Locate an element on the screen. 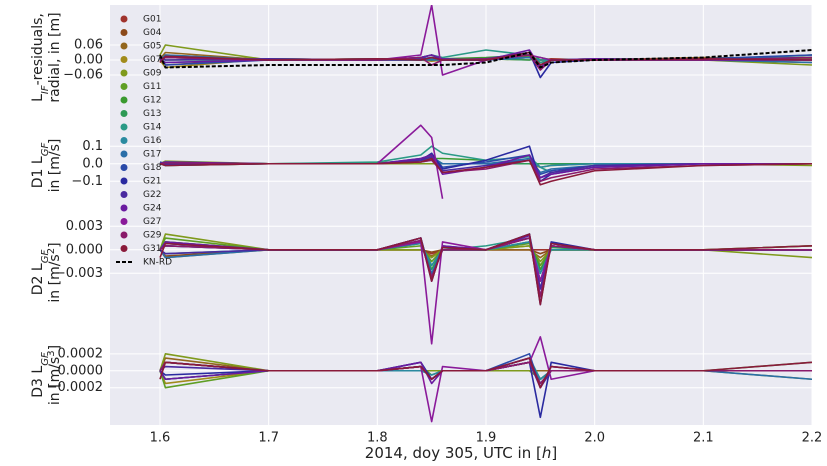  y-label-part: radial, in [m] is located at coordinates (55, 57).